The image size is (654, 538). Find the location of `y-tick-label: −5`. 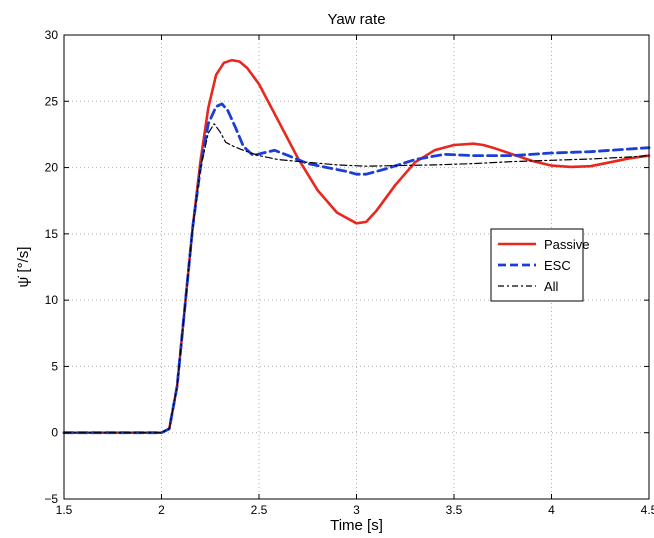

y-tick-label: −5 is located at coordinates (51, 499).